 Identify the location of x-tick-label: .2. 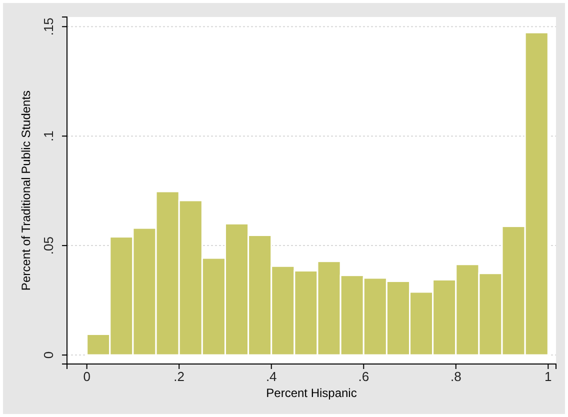
(179, 376).